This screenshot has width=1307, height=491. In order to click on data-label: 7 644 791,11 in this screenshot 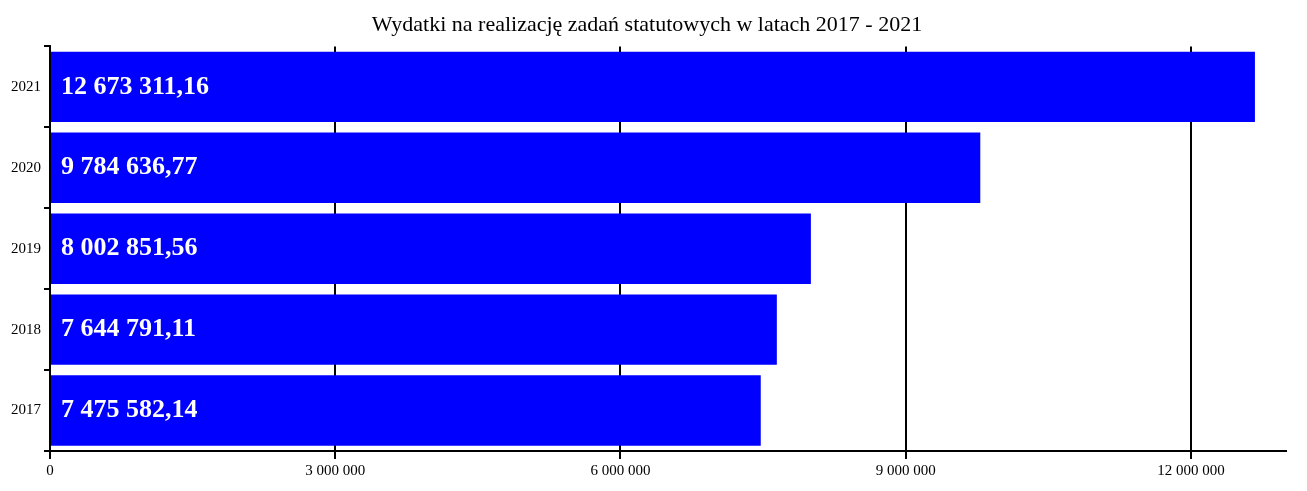, I will do `click(129, 328)`.